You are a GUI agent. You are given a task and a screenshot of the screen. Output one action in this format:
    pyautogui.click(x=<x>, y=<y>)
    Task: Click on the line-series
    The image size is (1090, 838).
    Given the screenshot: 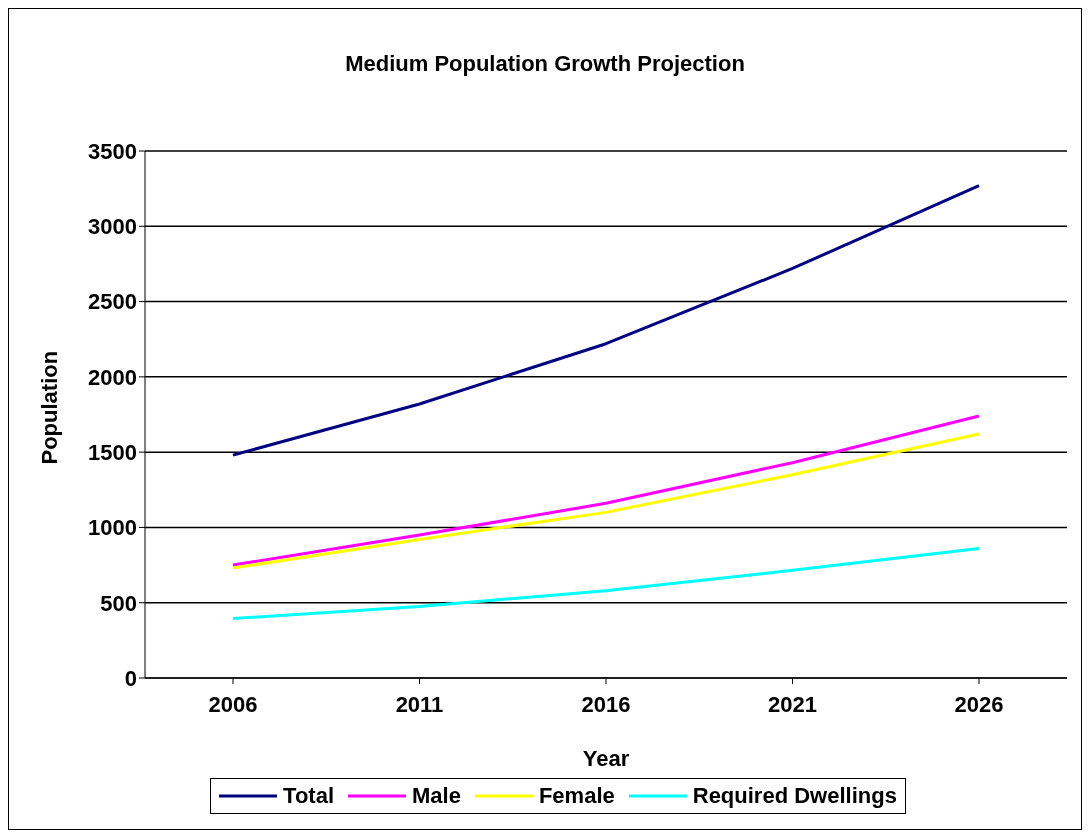 What is the action you would take?
    pyautogui.click(x=606, y=584)
    